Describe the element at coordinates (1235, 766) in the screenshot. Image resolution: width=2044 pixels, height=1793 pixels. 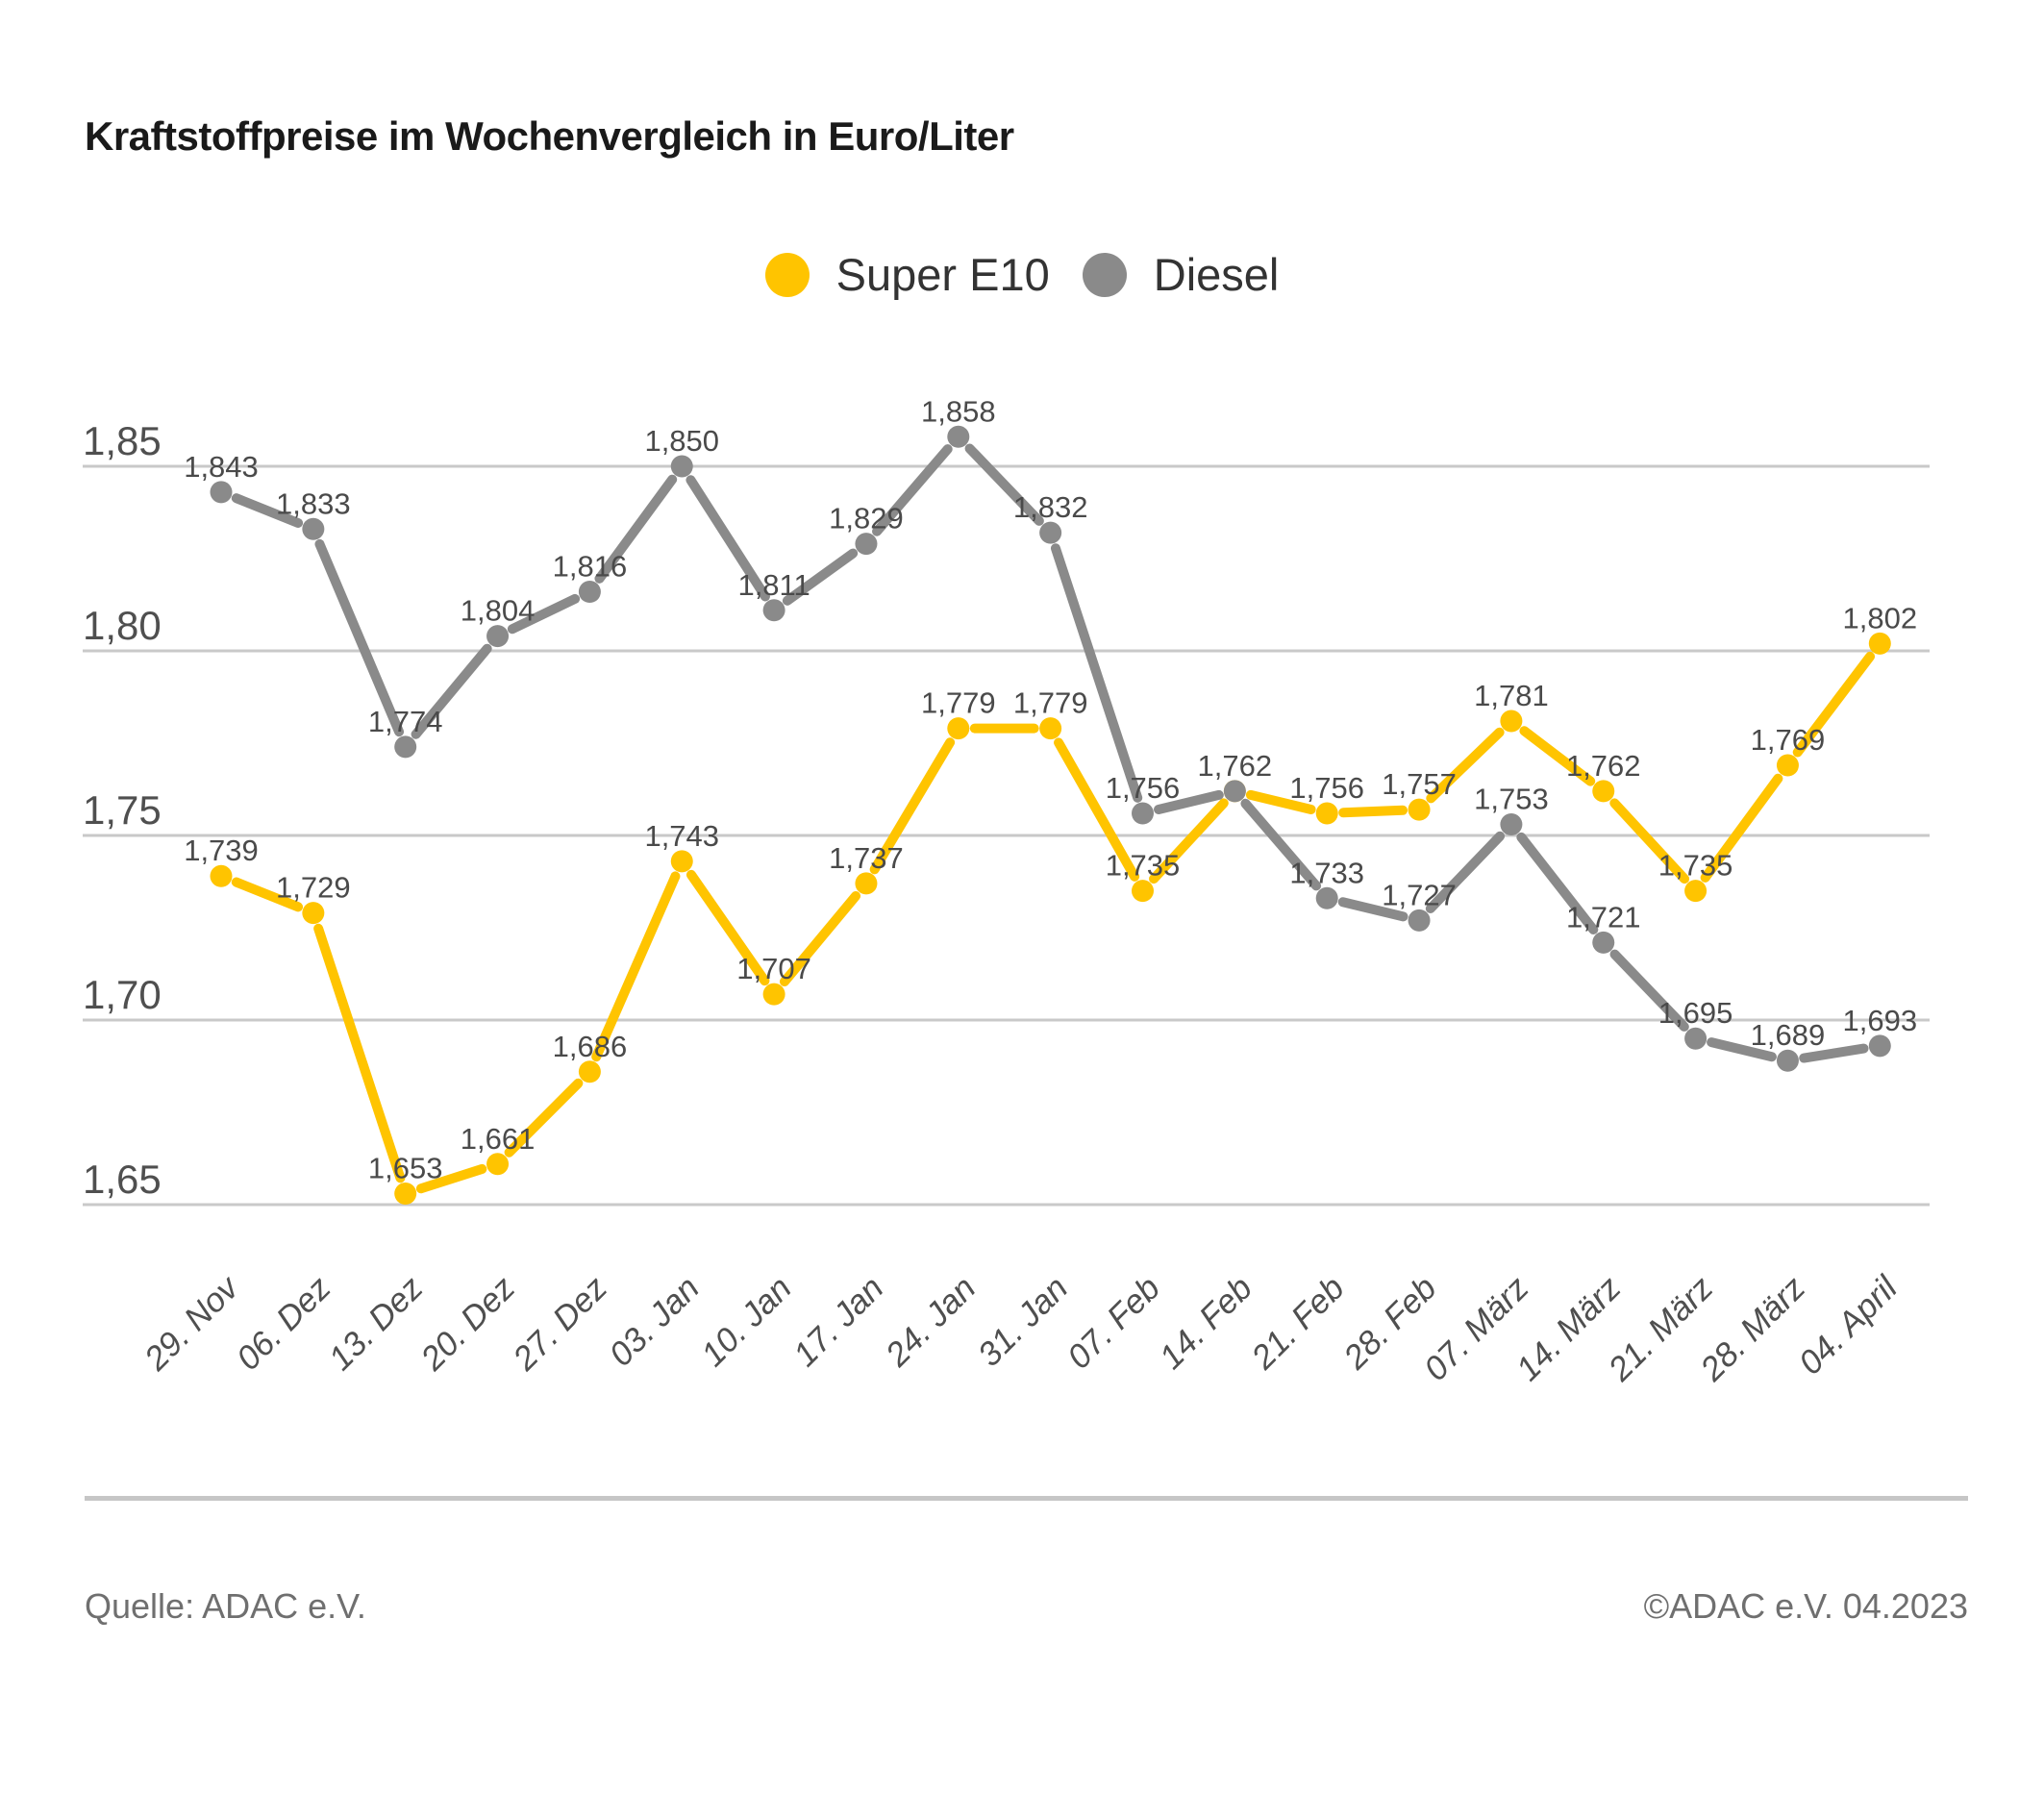
I see `data-label-diesel: 1,762` at that location.